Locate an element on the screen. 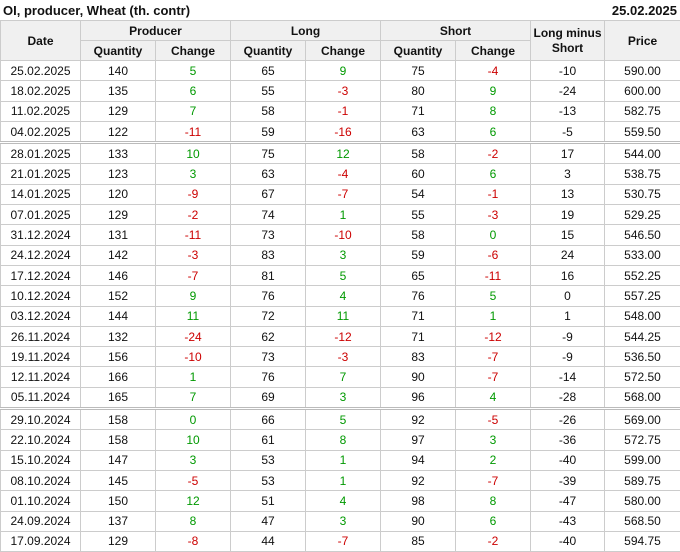 The width and height of the screenshot is (680, 552). date-cell: 11.02.2025 is located at coordinates (41, 111).